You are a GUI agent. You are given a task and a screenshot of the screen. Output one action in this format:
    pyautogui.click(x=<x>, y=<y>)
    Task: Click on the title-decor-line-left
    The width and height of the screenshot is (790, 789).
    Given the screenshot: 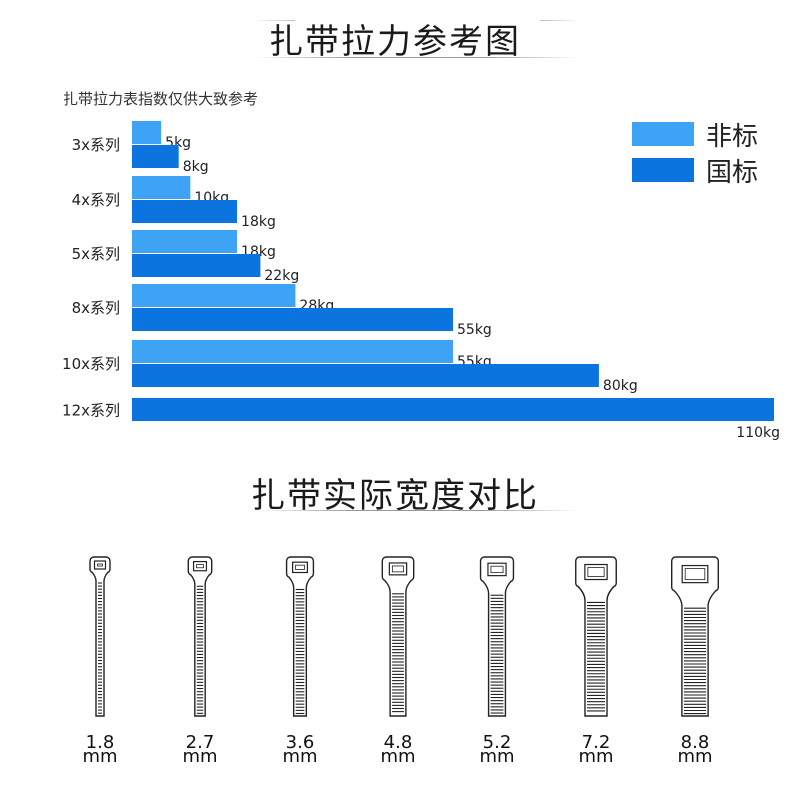 What is the action you would take?
    pyautogui.click(x=275, y=20)
    